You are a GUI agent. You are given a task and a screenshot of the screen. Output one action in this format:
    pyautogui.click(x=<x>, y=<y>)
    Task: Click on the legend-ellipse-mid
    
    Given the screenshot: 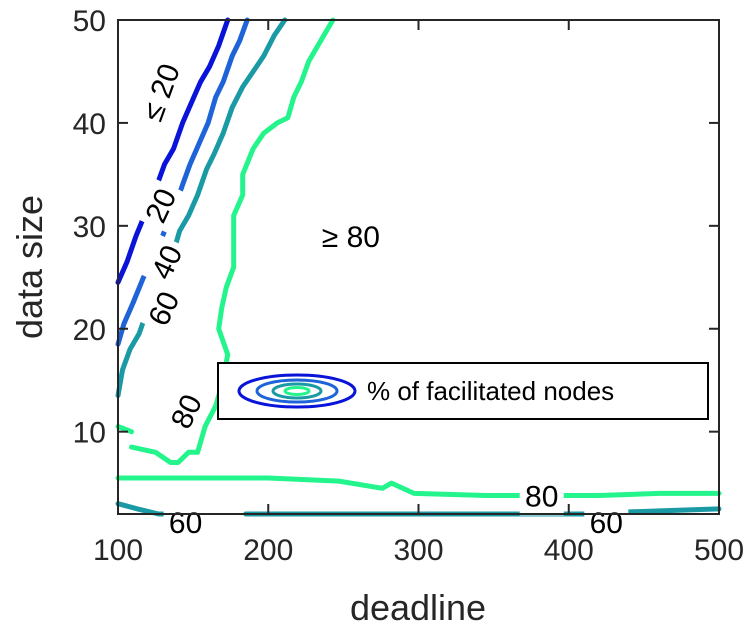 What is the action you would take?
    pyautogui.click(x=297, y=391)
    